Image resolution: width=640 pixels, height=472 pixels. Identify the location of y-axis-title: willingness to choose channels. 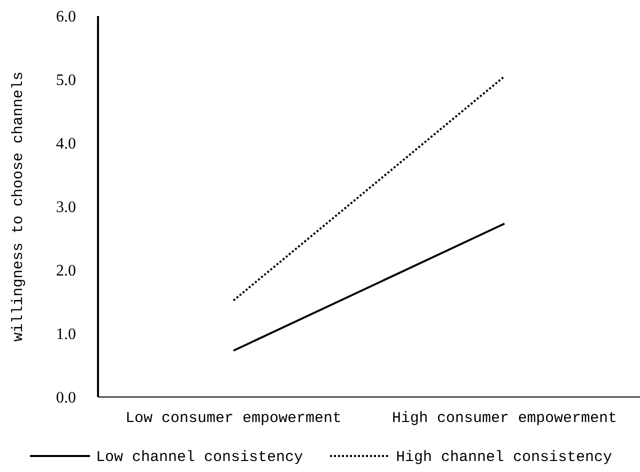
(18, 206).